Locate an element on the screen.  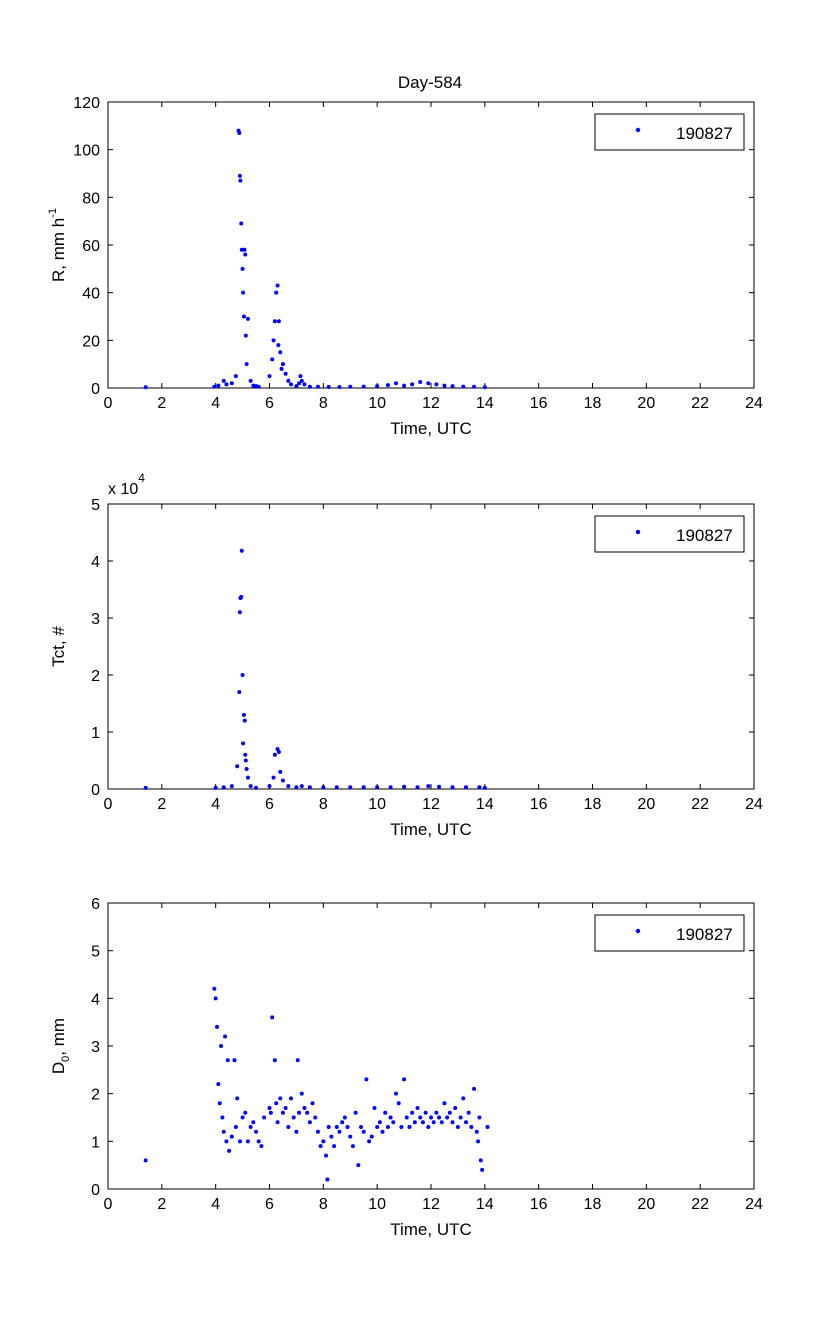
y-axis-label-text: Tct, # is located at coordinates (58, 646).